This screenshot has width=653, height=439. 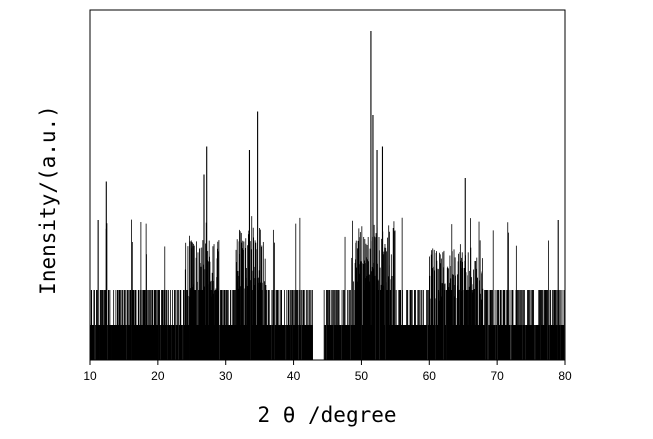 I want to click on x-tick-label: 30, so click(x=226, y=376).